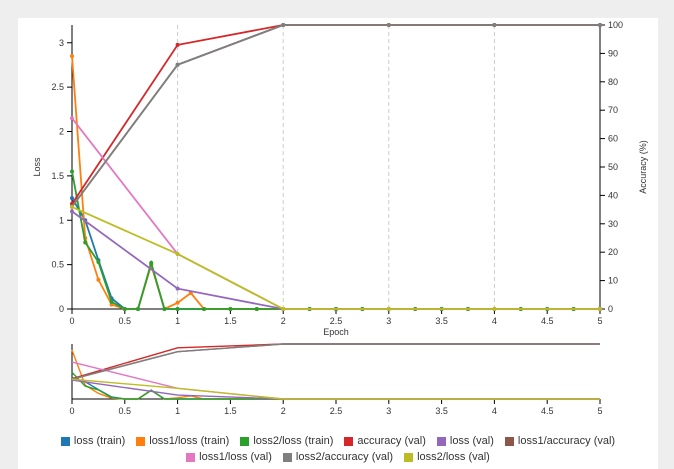 This screenshot has height=469, width=674. Describe the element at coordinates (57, 265) in the screenshot. I see `y-left-tick-label: 0.5` at that location.